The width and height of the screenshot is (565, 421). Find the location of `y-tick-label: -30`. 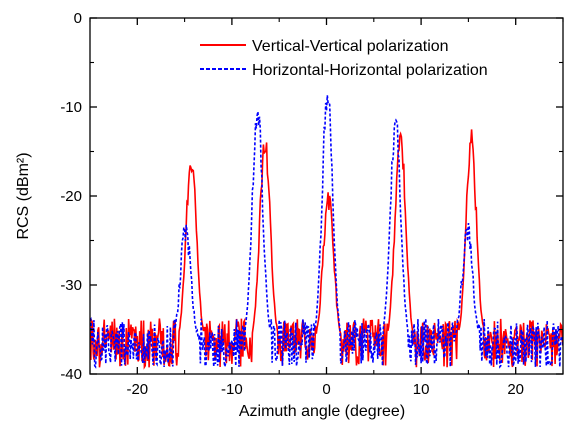

y-tick-label: -30 is located at coordinates (71, 285).